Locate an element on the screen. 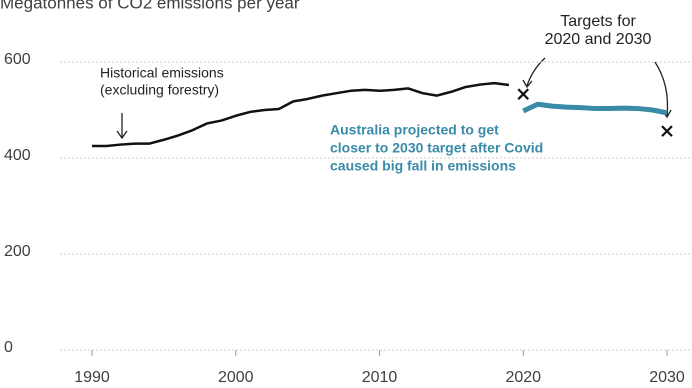 This screenshot has width=692, height=388. annotation: Targets for is located at coordinates (598, 21).